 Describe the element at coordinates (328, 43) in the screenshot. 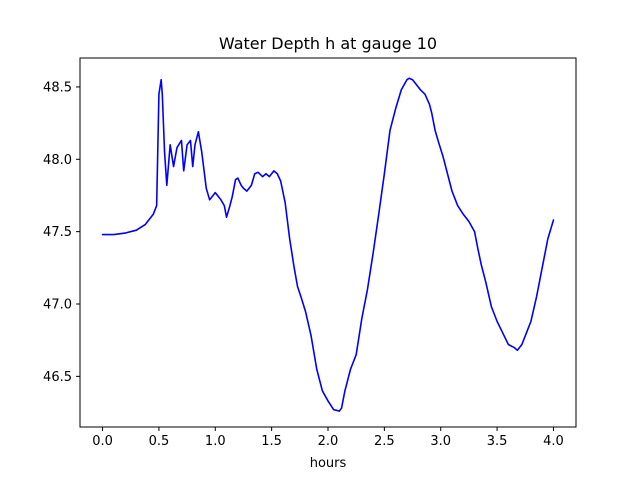

I see `chart-title: Water Depth h at gauge 10` at that location.